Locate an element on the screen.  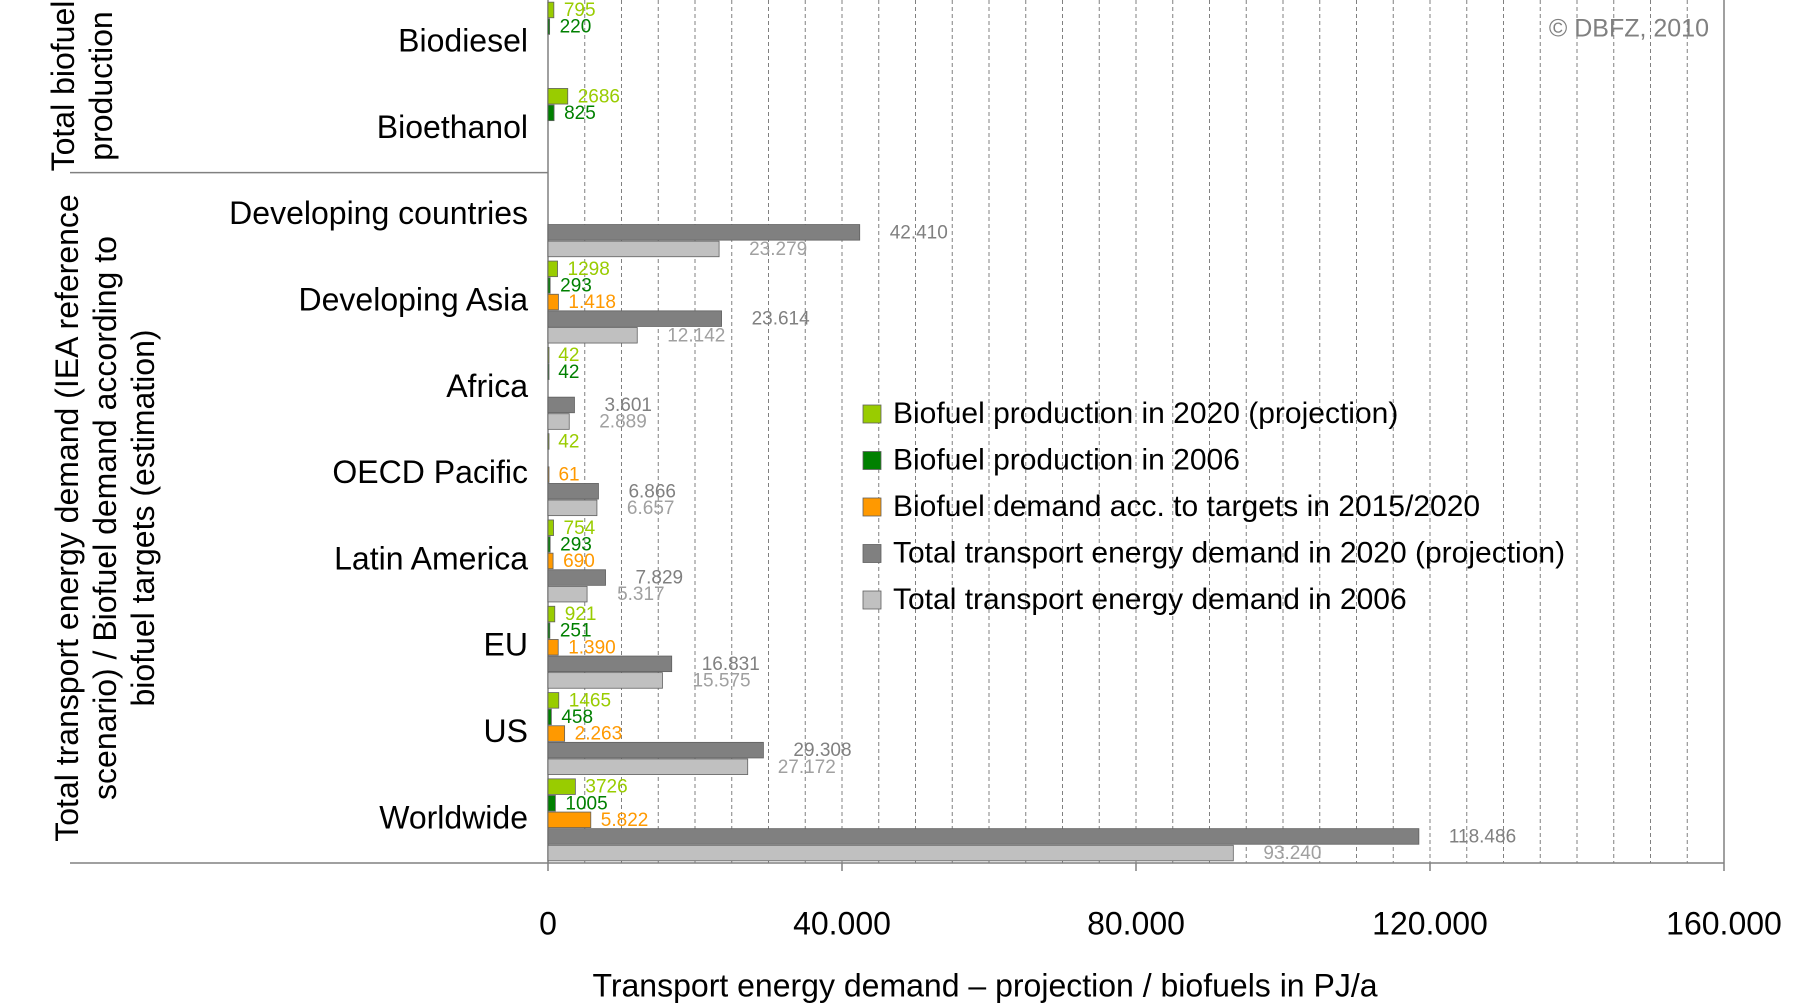
group-label: Total biofuel production is located at coordinates (82, 86).